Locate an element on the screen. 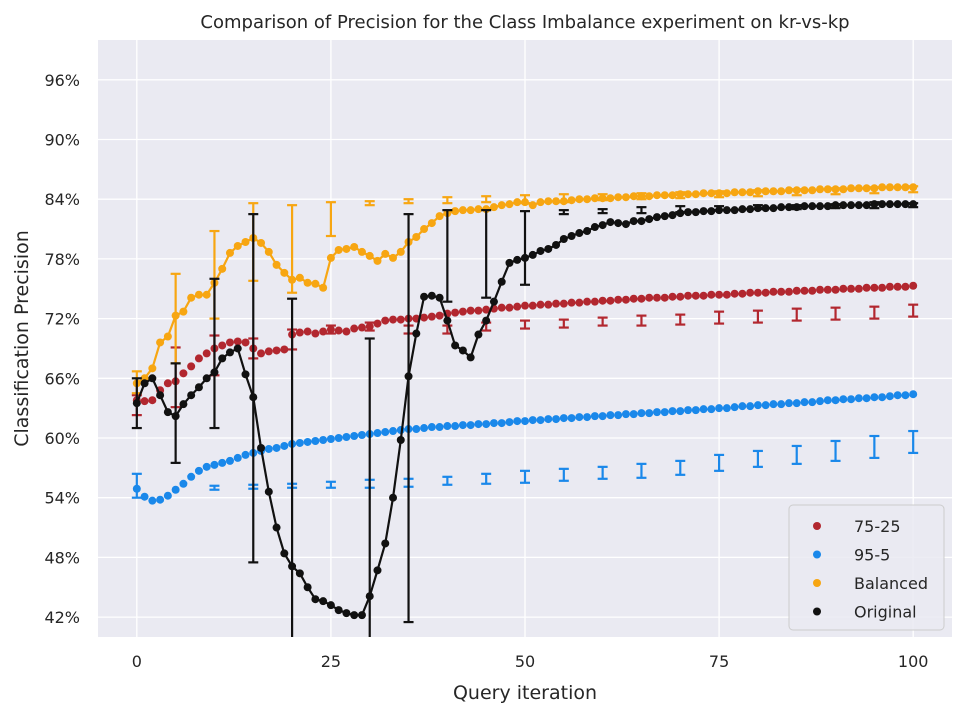 This screenshot has width=966, height=716. y-tick-label: 48% is located at coordinates (62, 557).